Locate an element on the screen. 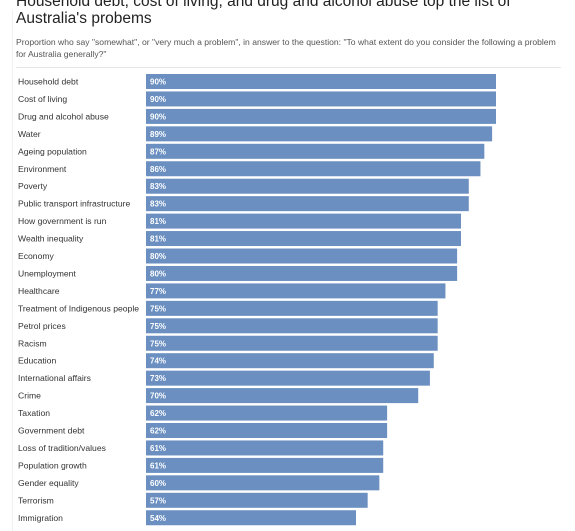 Image resolution: width=575 pixels, height=531 pixels. category-label: Crime is located at coordinates (29, 396).